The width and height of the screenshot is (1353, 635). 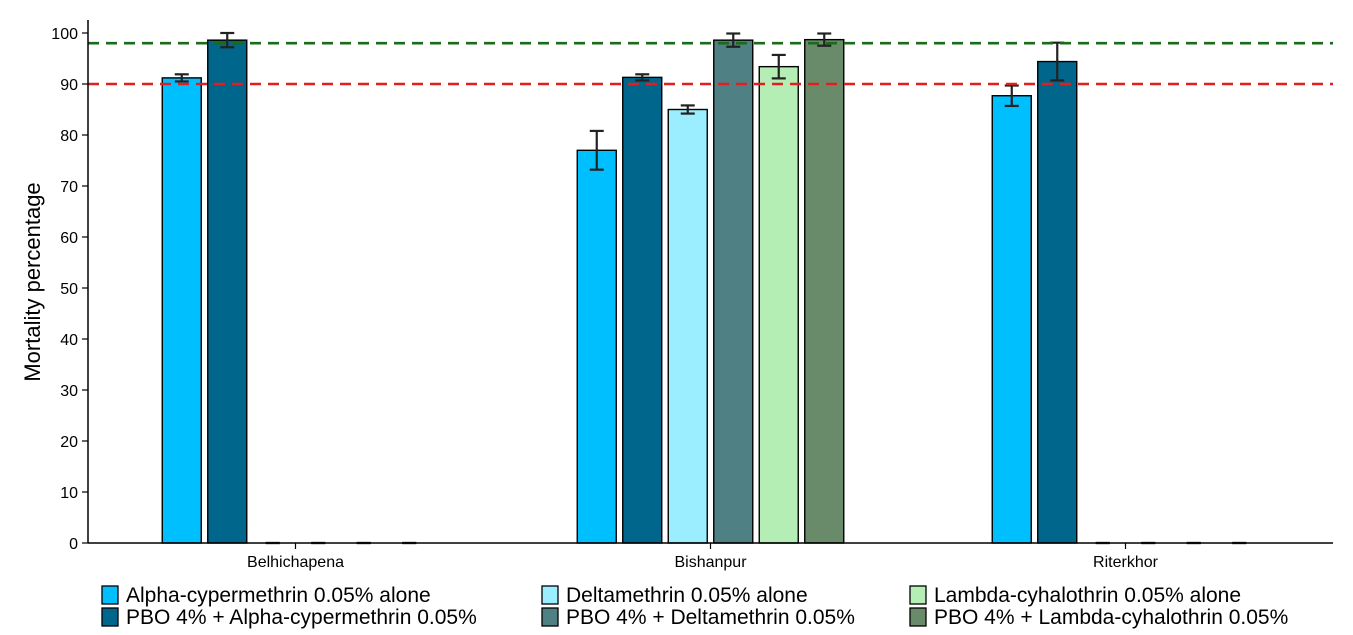 I want to click on legend-item: Alpha-cypermethrin 0.05% alone, so click(x=266, y=595).